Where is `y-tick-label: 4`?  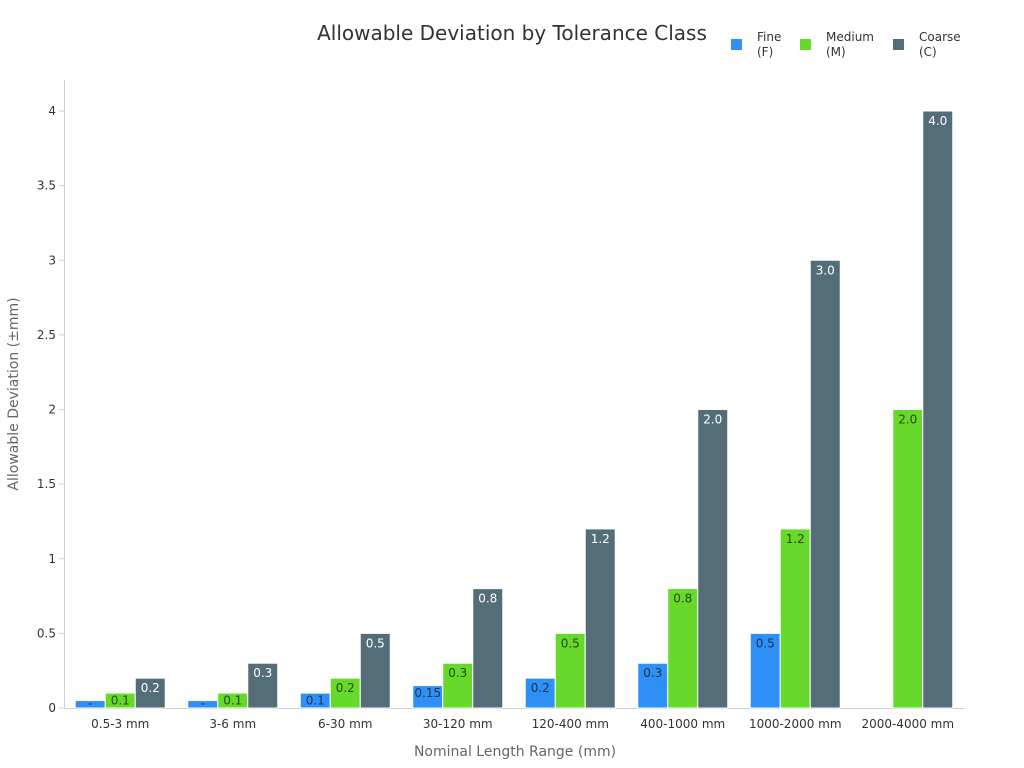 y-tick-label: 4 is located at coordinates (52, 111).